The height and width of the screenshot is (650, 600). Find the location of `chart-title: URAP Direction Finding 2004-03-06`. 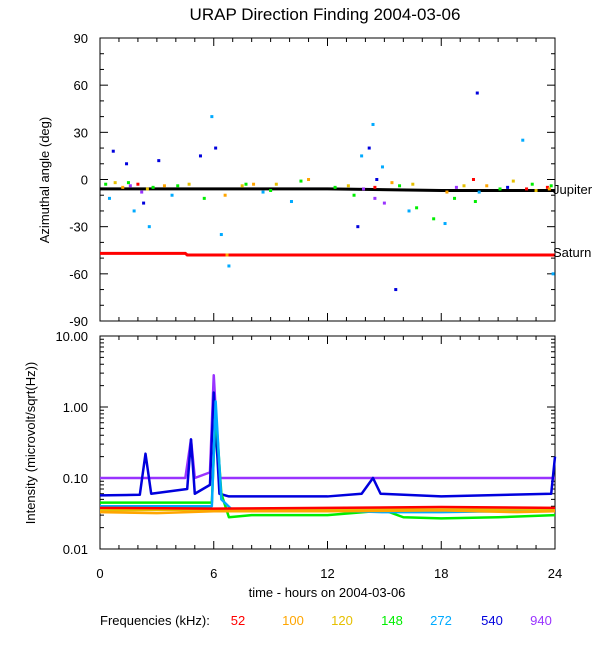

chart-title: URAP Direction Finding 2004-03-06 is located at coordinates (325, 14).